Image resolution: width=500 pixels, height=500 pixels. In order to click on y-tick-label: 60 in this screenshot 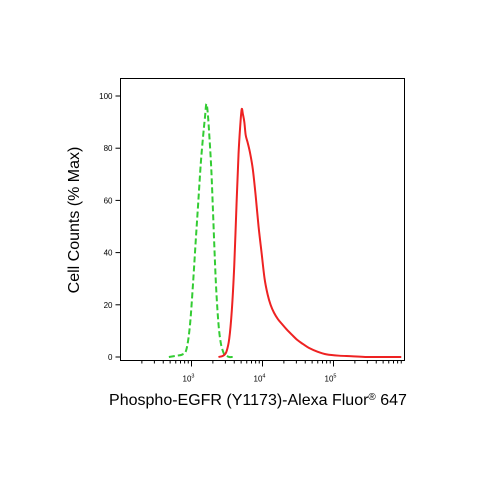, I will do `click(108, 200)`.